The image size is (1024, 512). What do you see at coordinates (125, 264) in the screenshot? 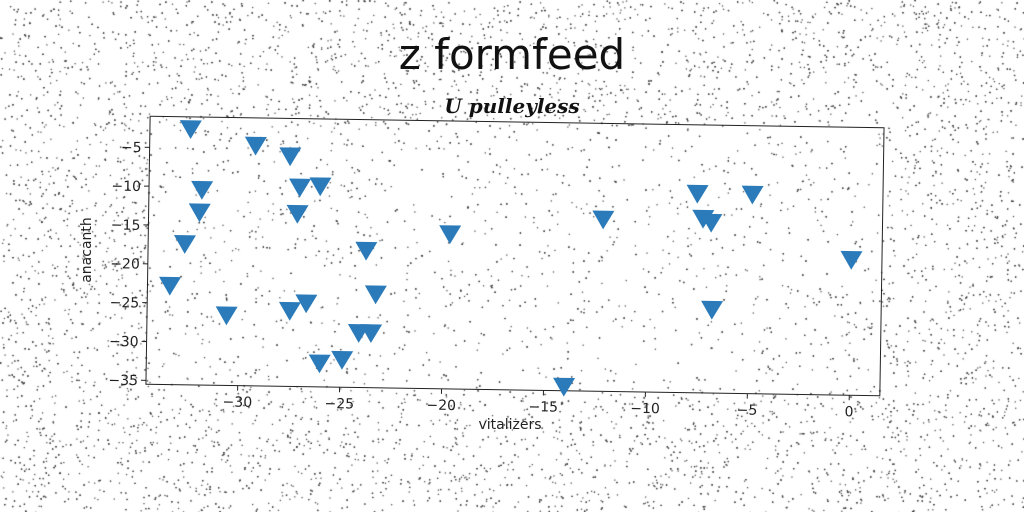
I see `y-tick-label: −20` at bounding box center [125, 264].